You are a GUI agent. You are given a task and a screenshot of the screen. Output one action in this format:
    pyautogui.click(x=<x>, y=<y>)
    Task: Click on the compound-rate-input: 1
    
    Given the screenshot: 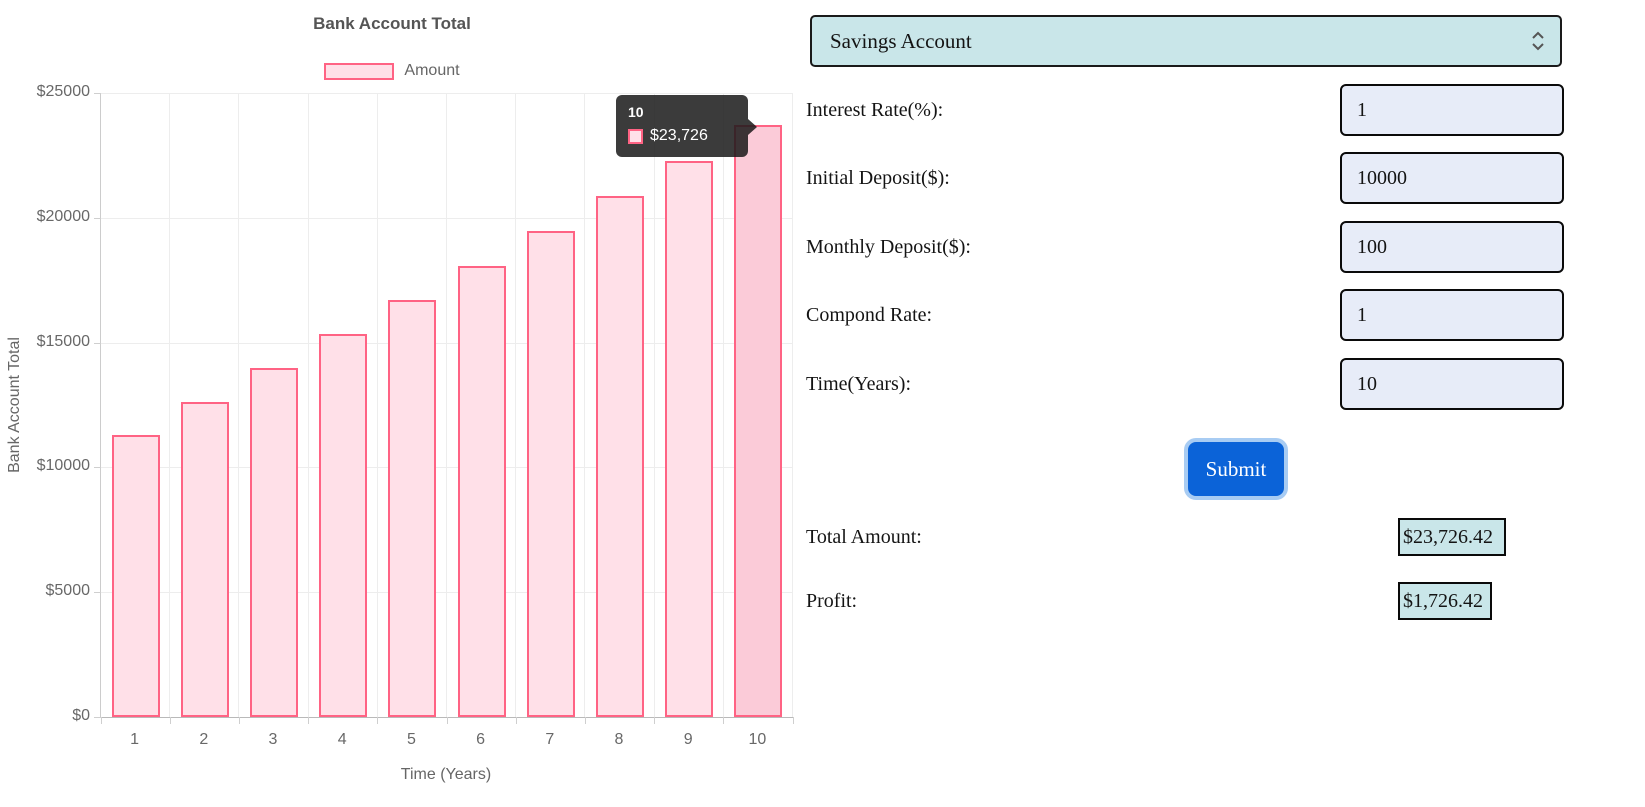 What is the action you would take?
    pyautogui.click(x=1452, y=315)
    